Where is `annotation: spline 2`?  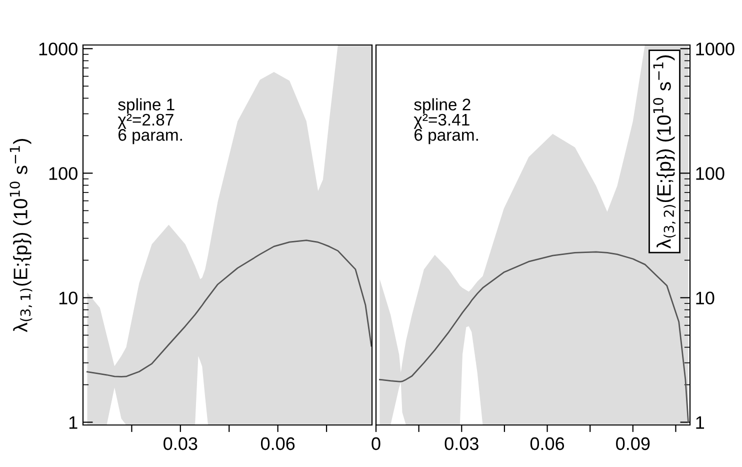
annotation: spline 2 is located at coordinates (442, 106).